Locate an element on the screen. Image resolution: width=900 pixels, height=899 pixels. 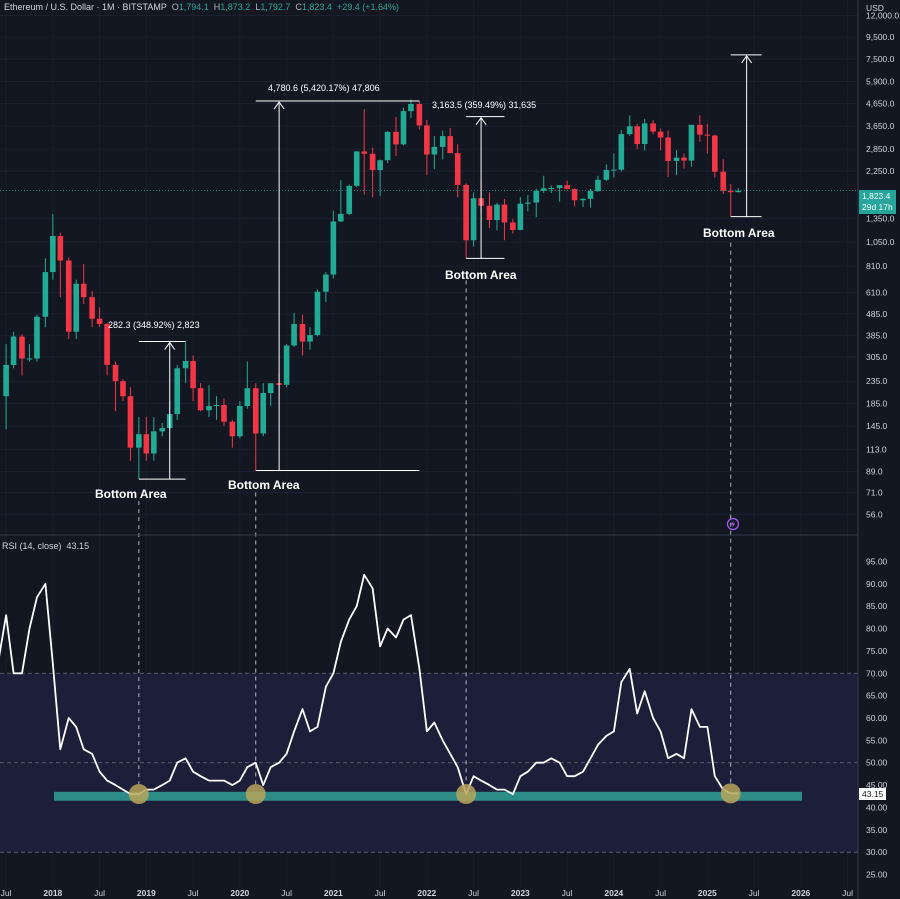
measure-label-2019: 282.3 (348.92%) 2,823 is located at coordinates (154, 325).